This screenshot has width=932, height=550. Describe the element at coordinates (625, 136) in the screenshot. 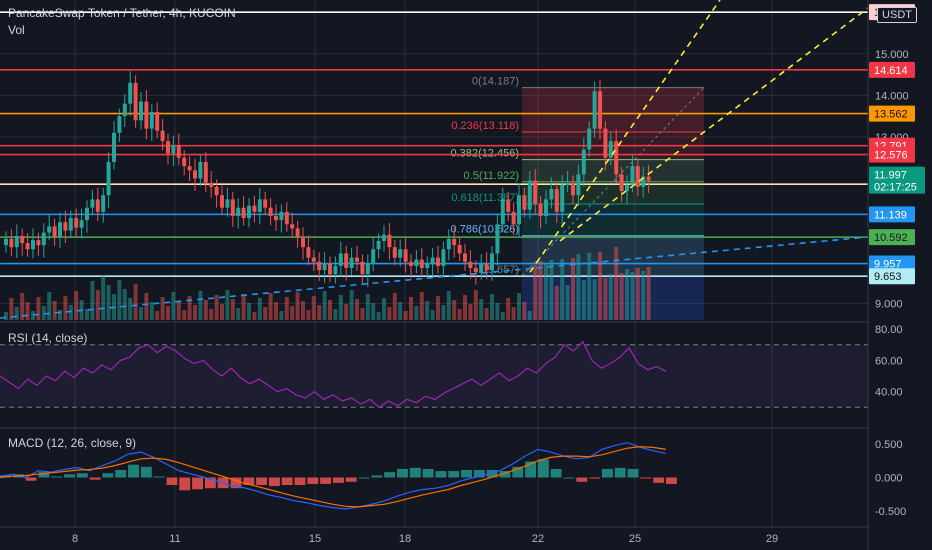

I see `trendline-upper` at that location.